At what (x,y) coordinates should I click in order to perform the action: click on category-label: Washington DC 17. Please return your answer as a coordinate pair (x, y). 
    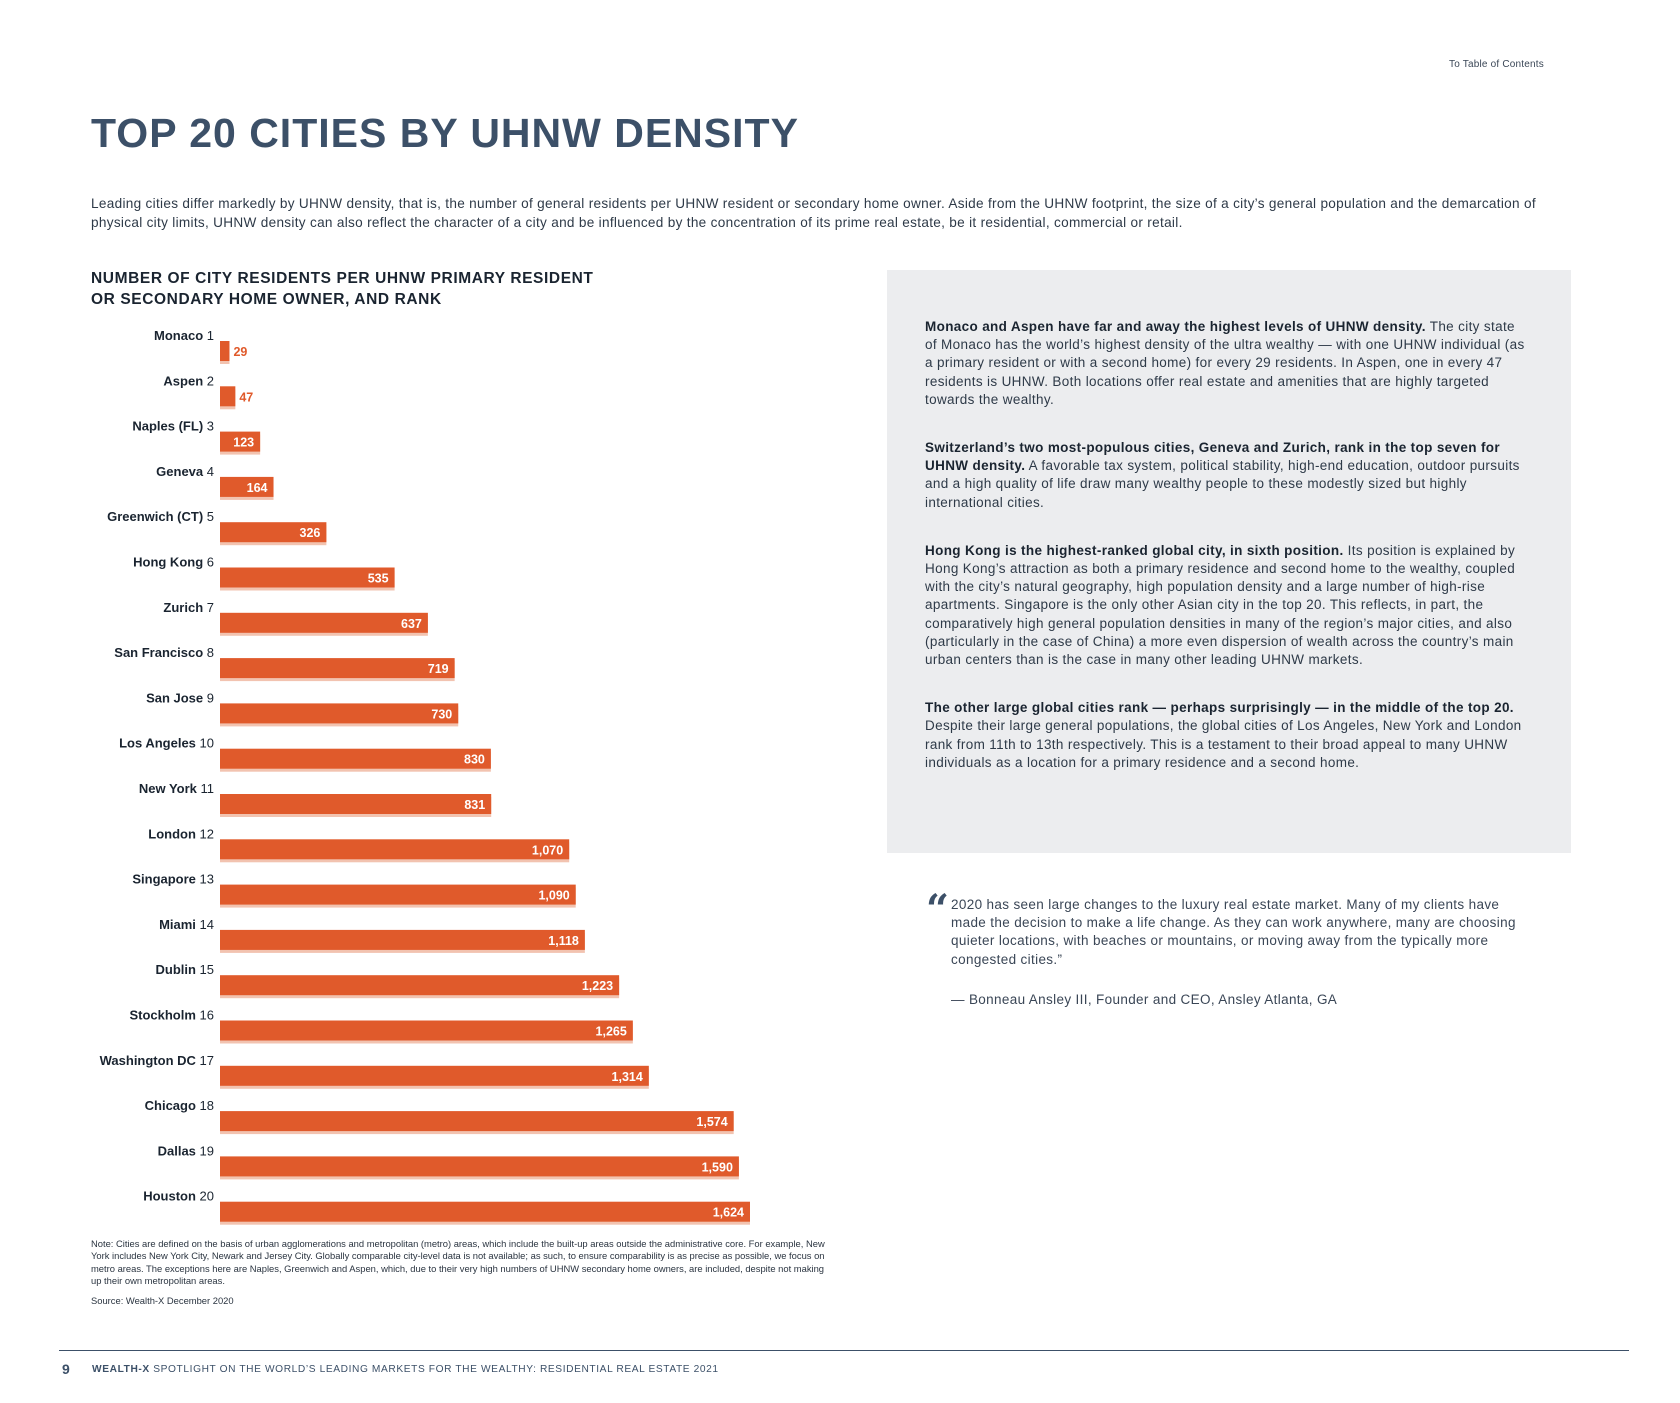
    Looking at the image, I should click on (157, 1060).